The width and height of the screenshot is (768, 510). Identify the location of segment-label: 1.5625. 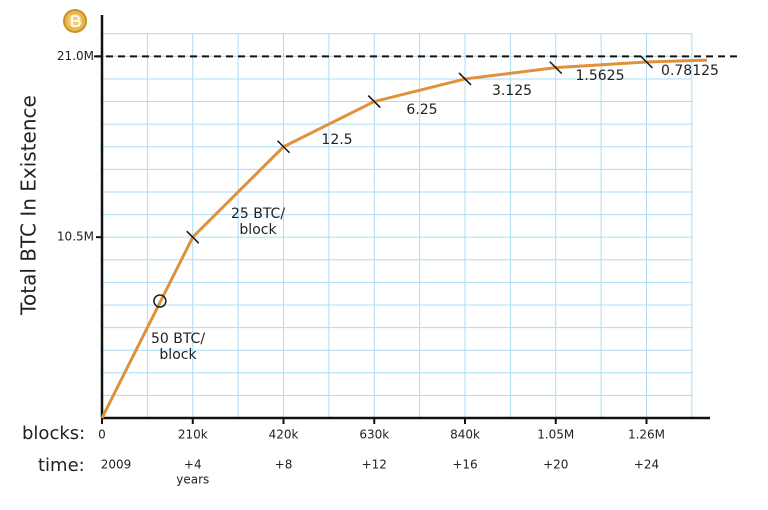
(600, 76).